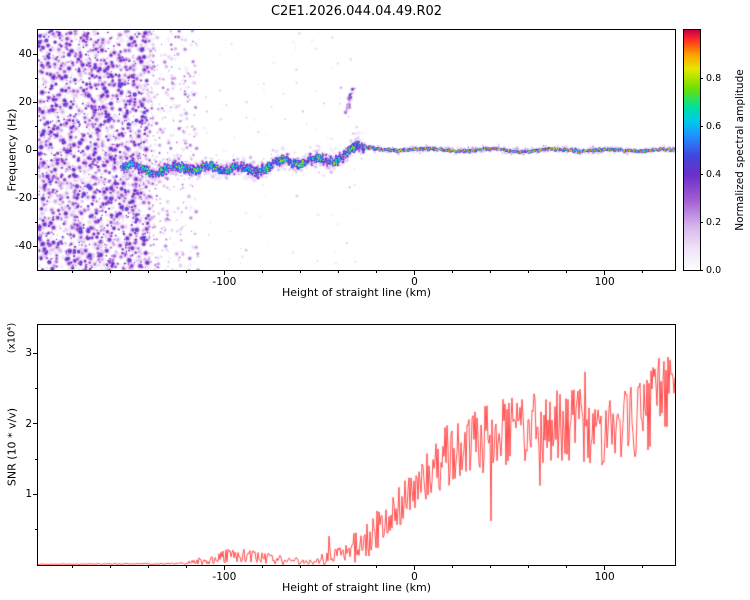 This screenshot has height=600, width=750. I want to click on tick-label: 3, so click(28, 353).